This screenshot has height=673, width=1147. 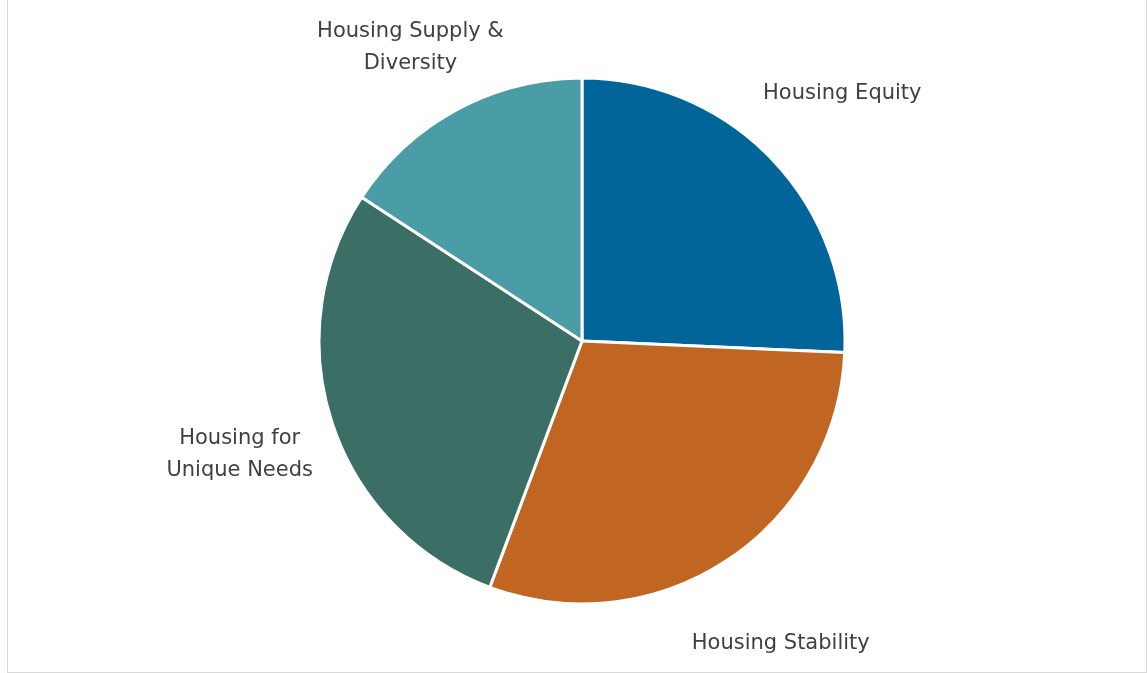 What do you see at coordinates (780, 641) in the screenshot?
I see `slice-label: Housing Stability` at bounding box center [780, 641].